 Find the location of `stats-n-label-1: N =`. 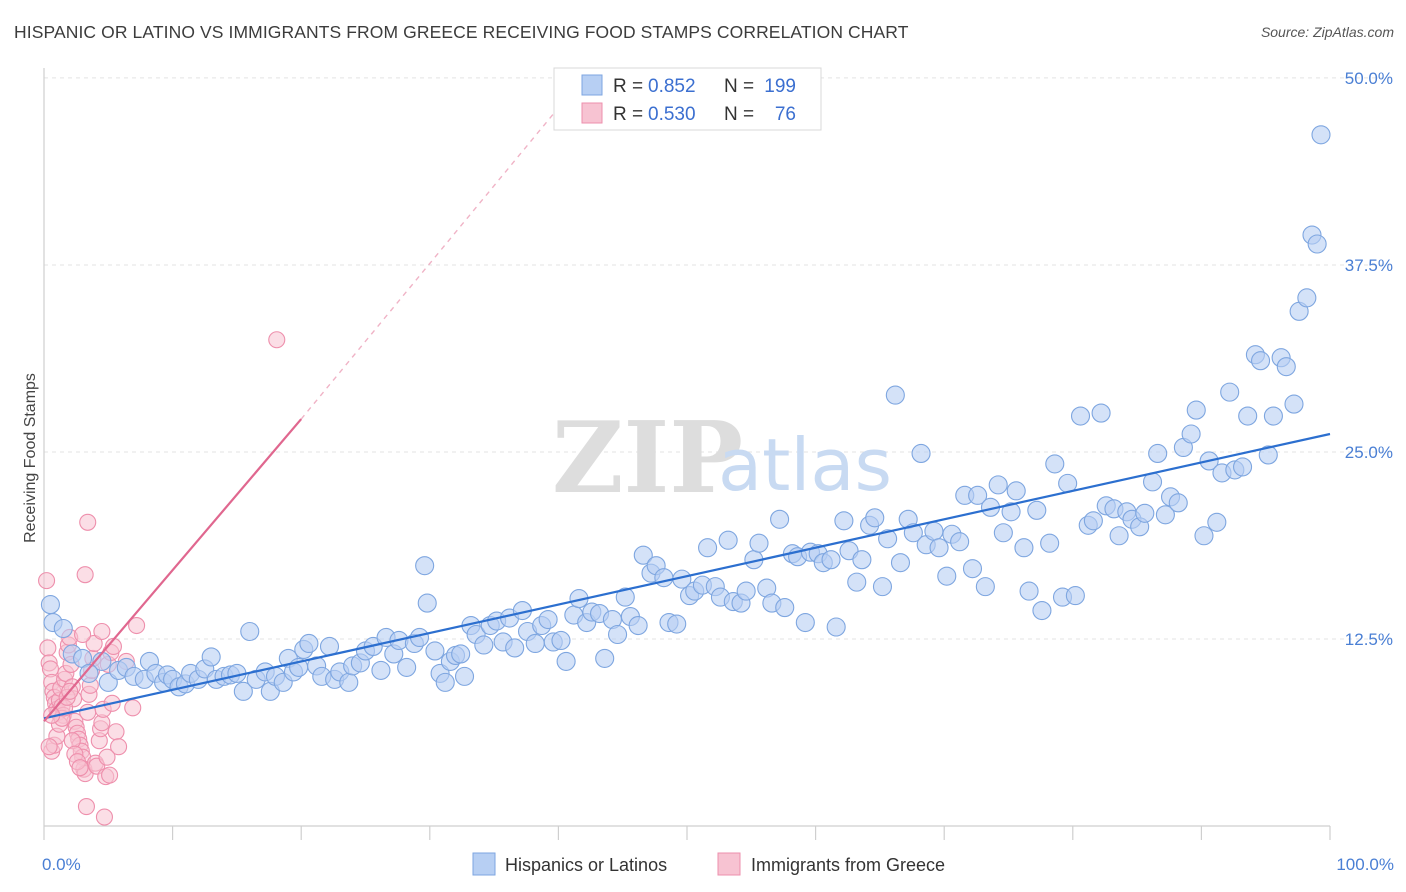

stats-n-label-1: N = is located at coordinates (739, 86).